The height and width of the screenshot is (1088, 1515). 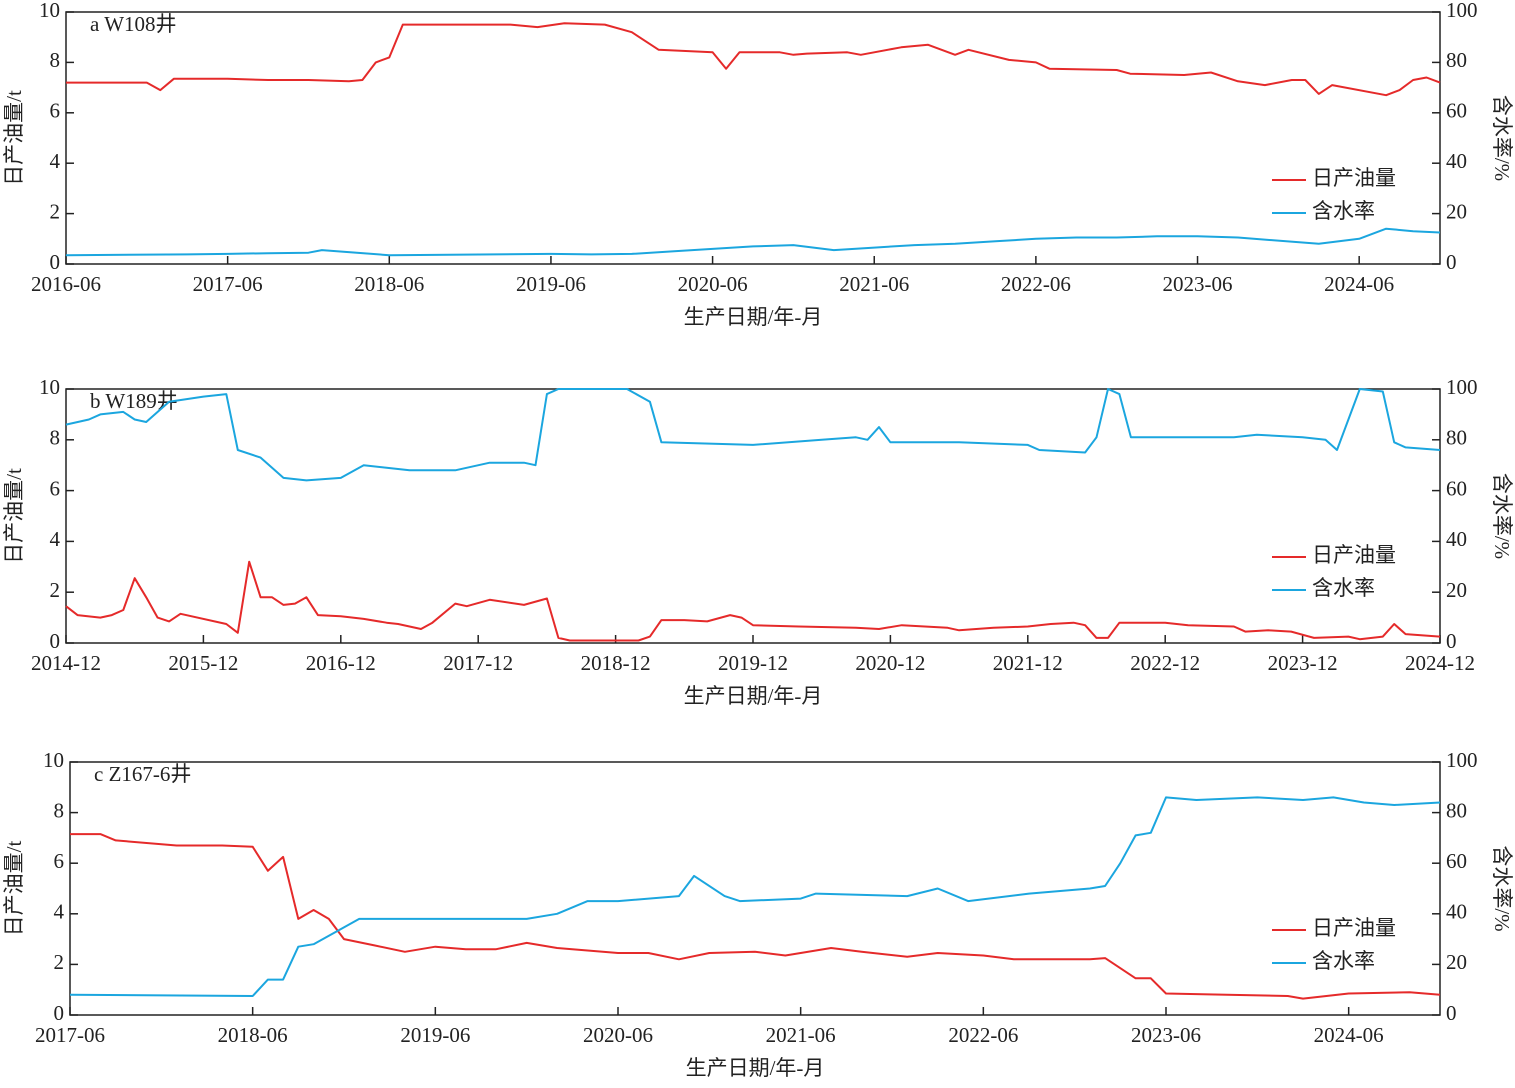 What do you see at coordinates (134, 401) in the screenshot?
I see `panel-title: b W189井` at bounding box center [134, 401].